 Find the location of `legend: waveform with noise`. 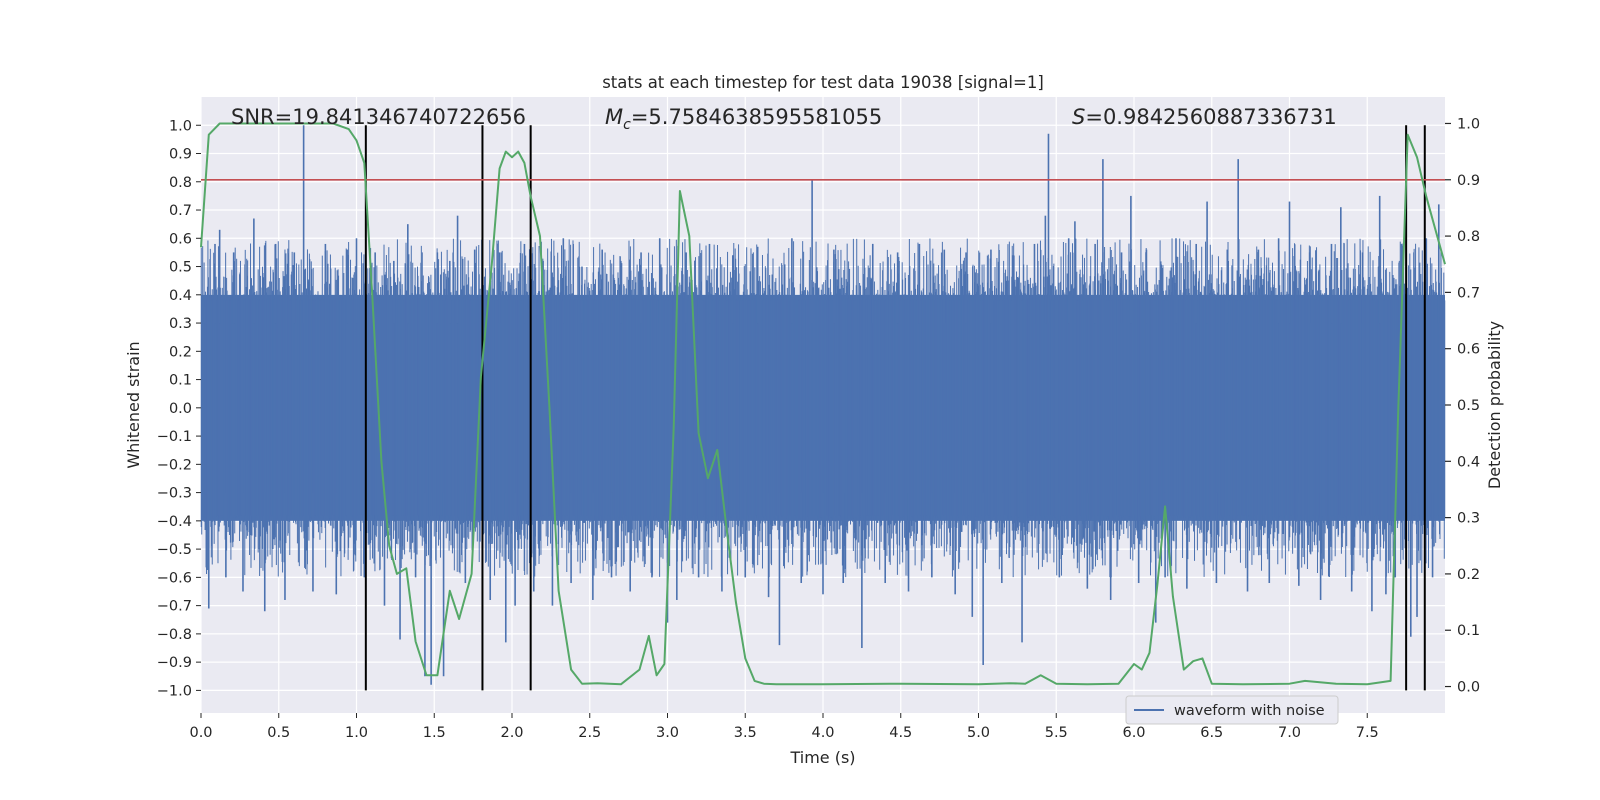

legend: waveform with noise is located at coordinates (1232, 710).